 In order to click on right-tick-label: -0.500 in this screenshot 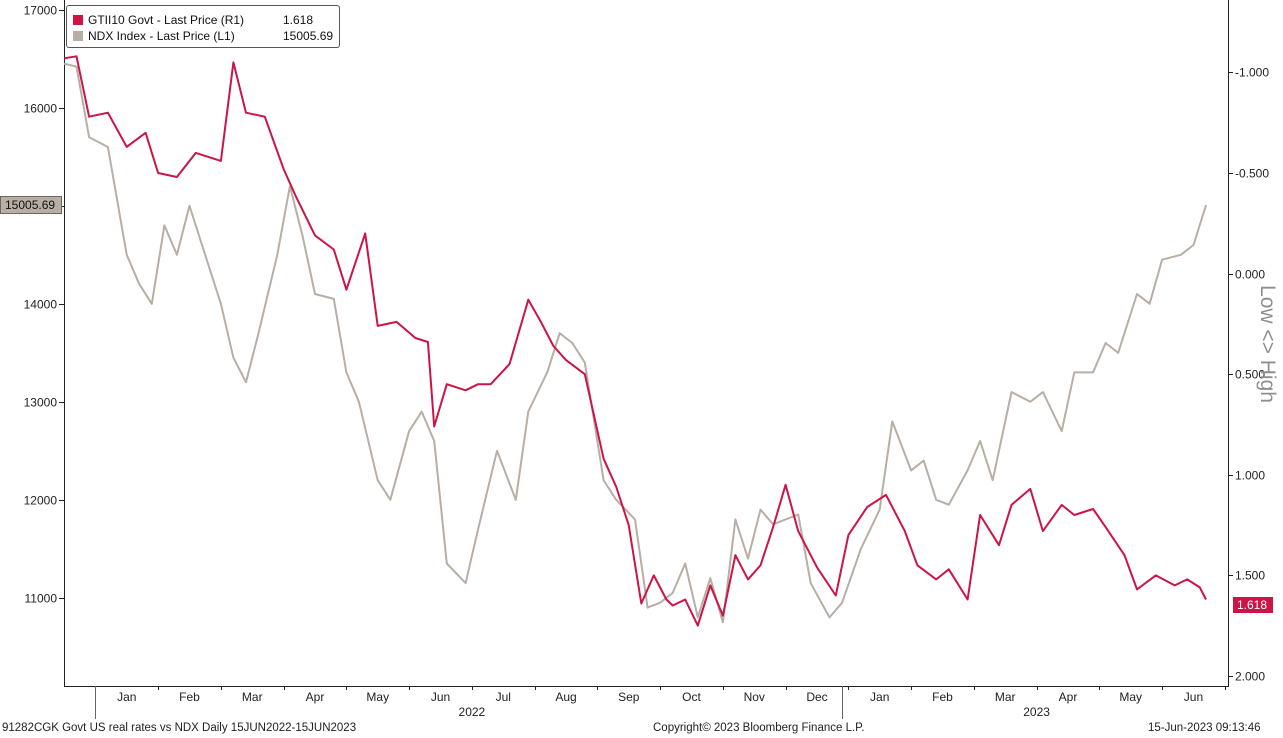, I will do `click(1252, 174)`.